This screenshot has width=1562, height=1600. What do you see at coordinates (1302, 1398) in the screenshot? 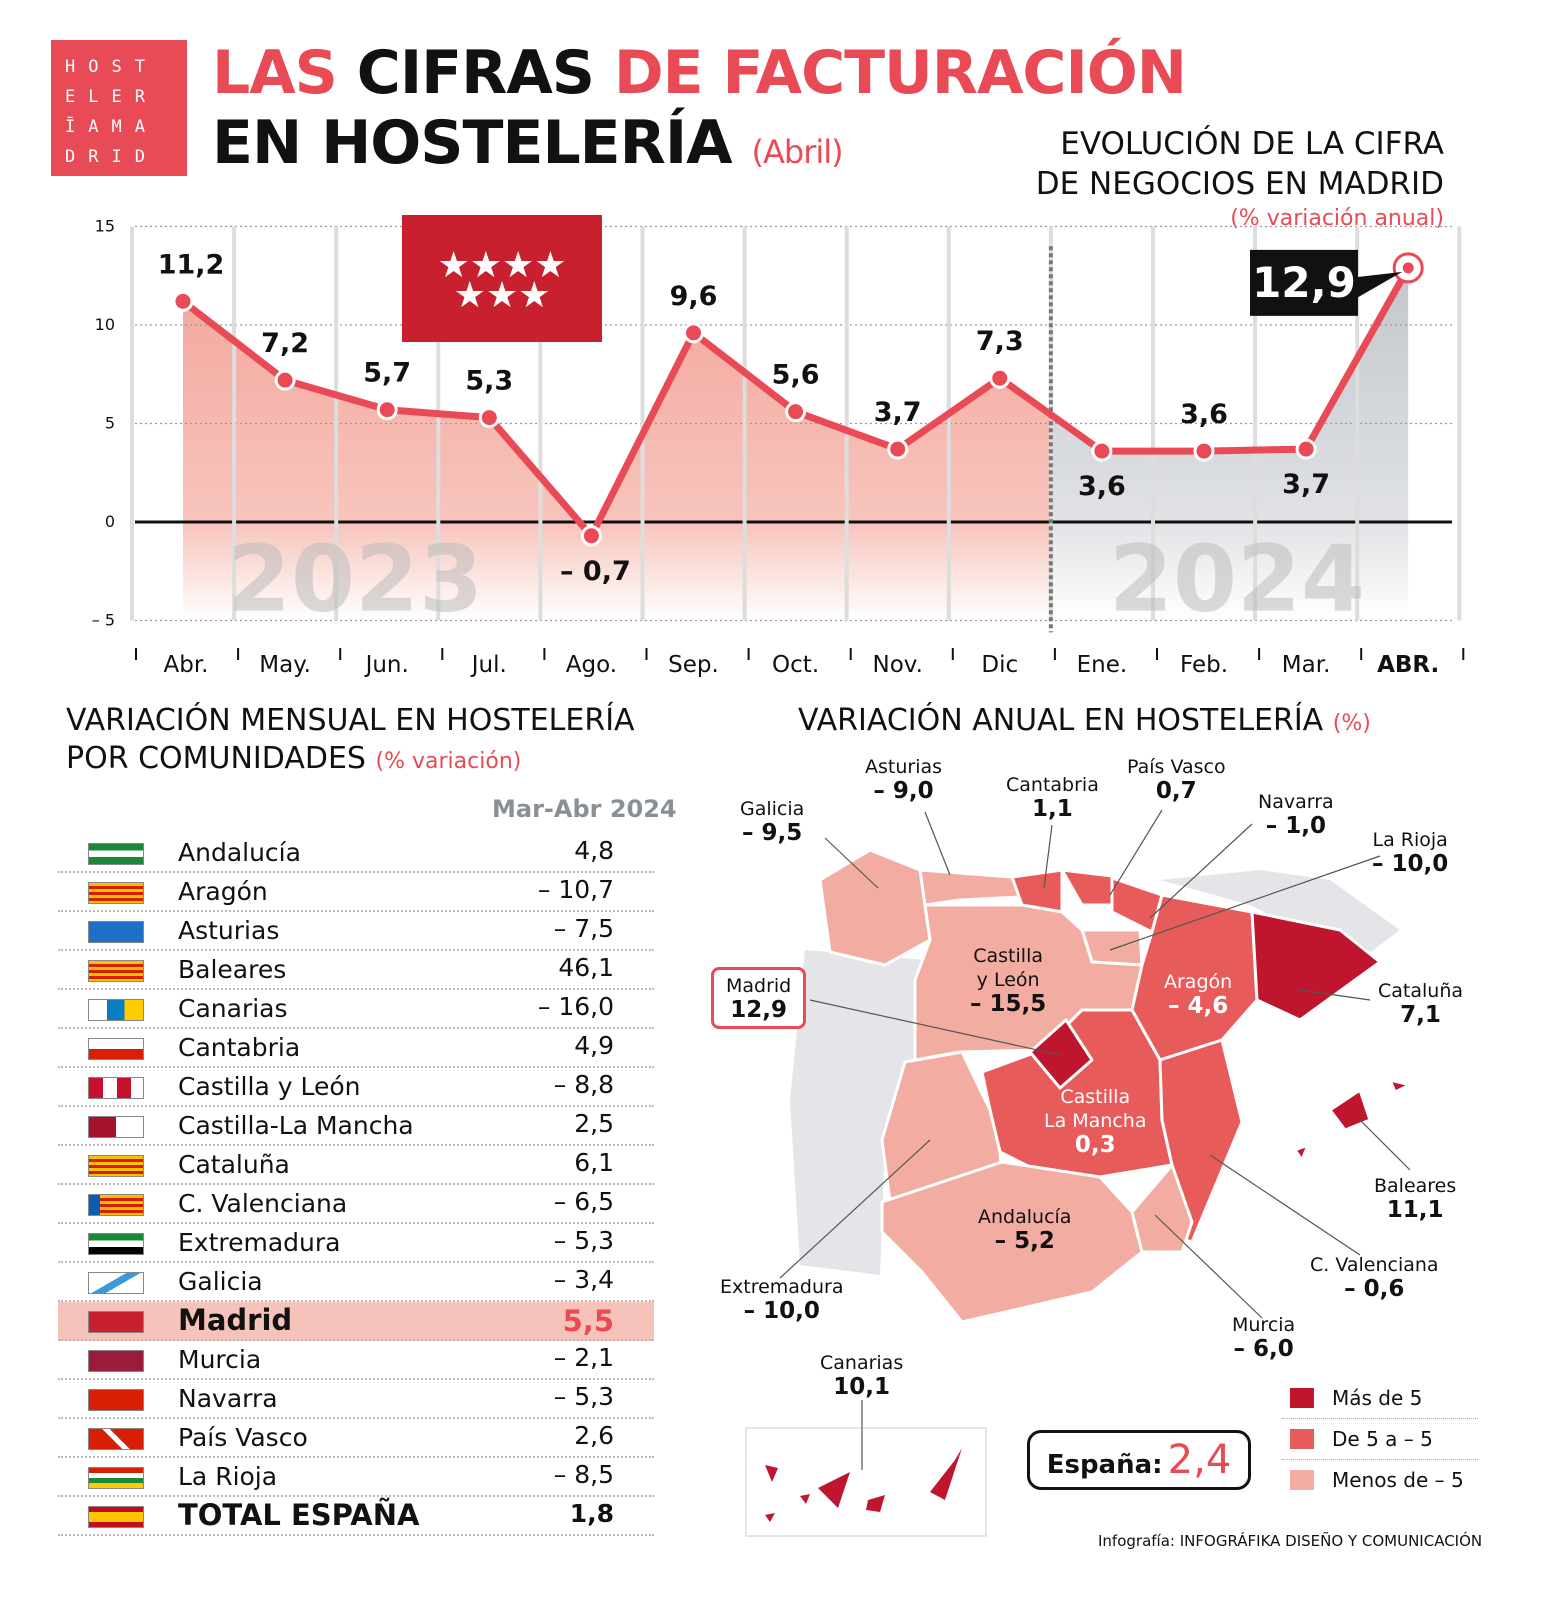
I see `legend-swatch` at bounding box center [1302, 1398].